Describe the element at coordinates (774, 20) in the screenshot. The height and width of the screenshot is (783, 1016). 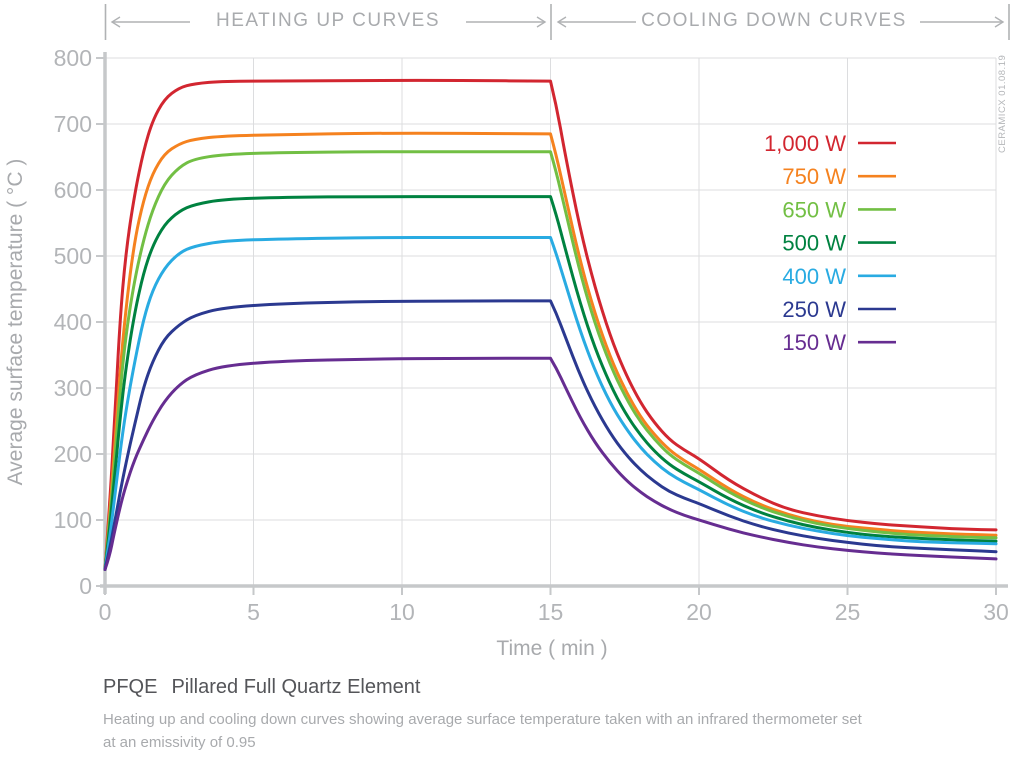
I see `cooling-section-label: COOLING DOWN CURVES` at that location.